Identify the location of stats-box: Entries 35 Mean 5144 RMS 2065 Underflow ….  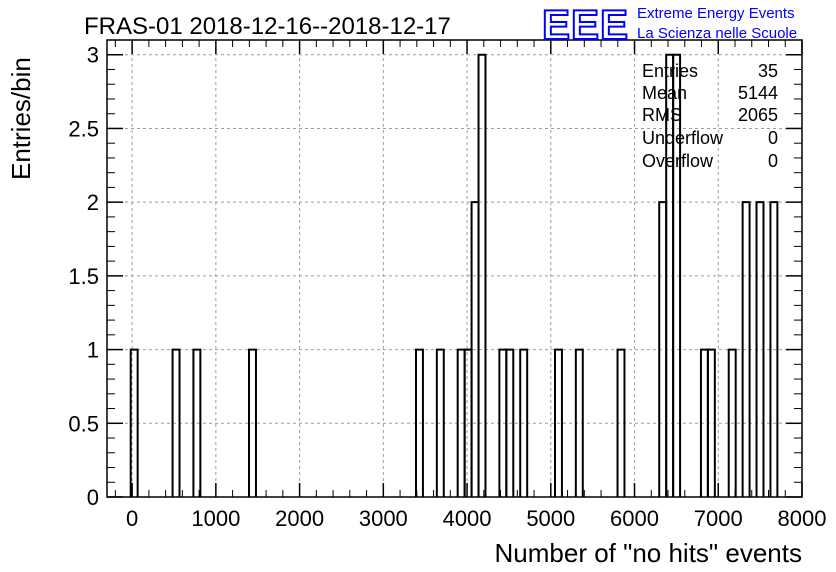
(710, 116).